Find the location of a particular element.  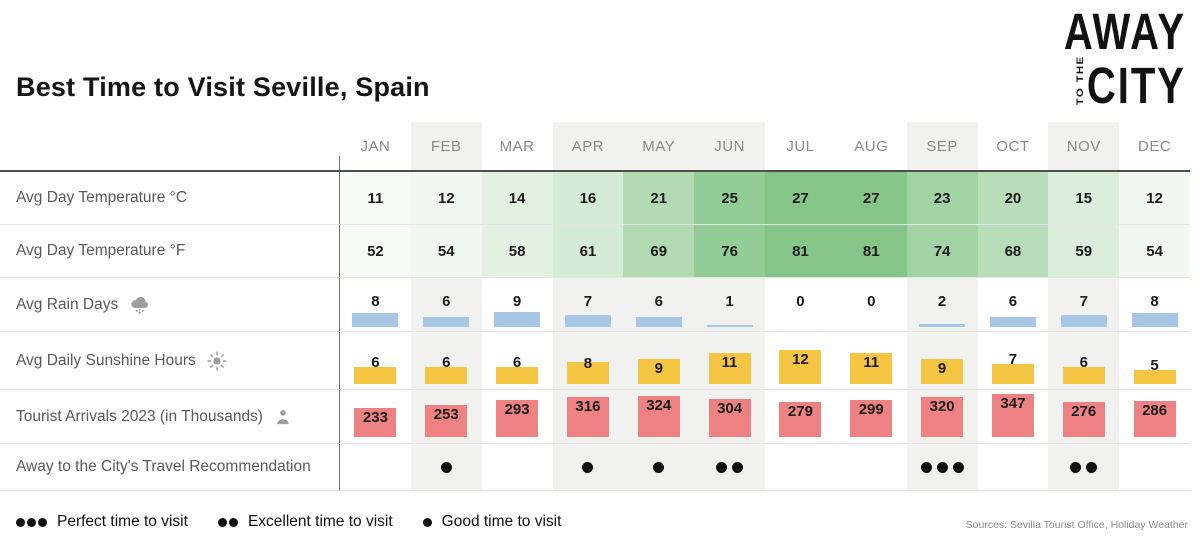

logo-away-text: AWAY is located at coordinates (1124, 32).